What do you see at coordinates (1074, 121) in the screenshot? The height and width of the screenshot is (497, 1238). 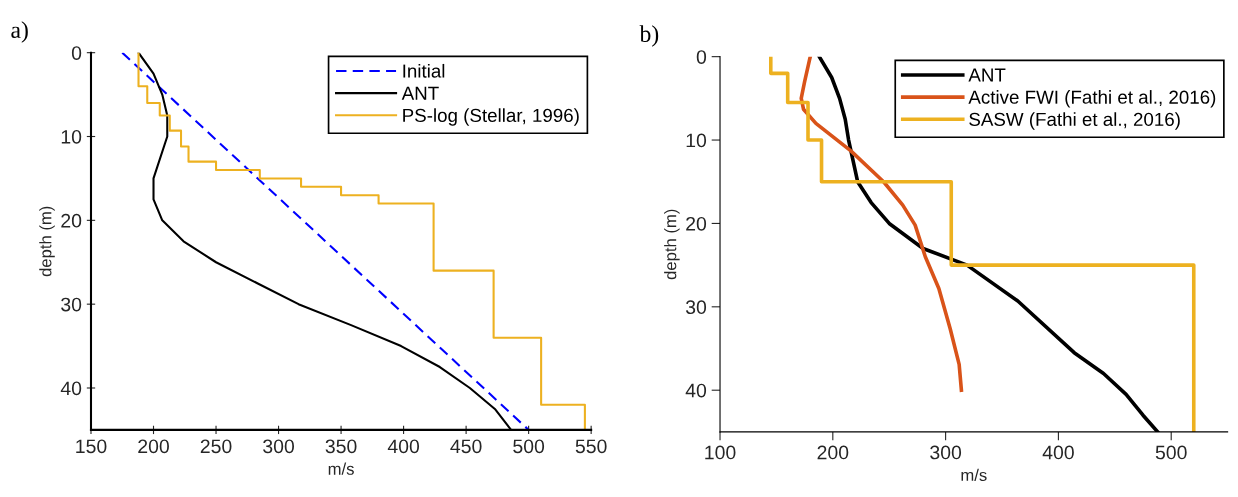 I see `legend-label: SASW (Fathi et al., 2016)` at bounding box center [1074, 121].